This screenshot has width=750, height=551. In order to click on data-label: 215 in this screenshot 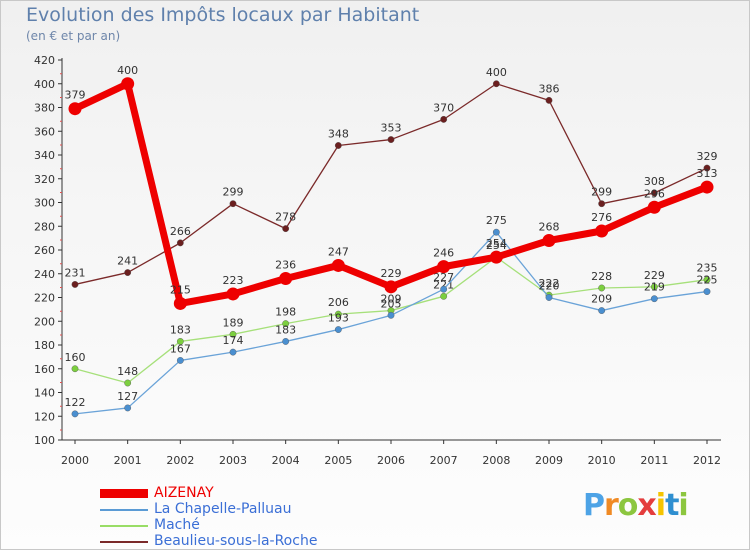, I will do `click(180, 289)`.